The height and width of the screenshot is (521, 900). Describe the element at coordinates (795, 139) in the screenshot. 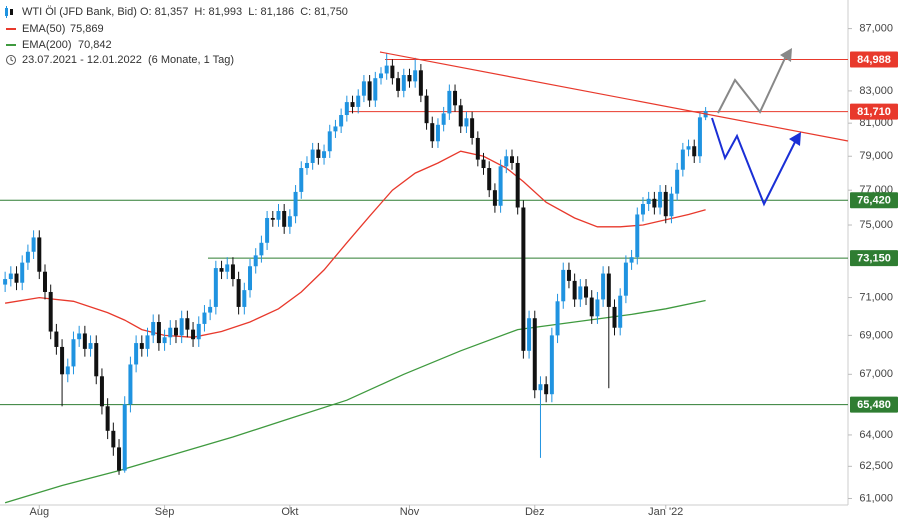

I see `arrow-head` at that location.